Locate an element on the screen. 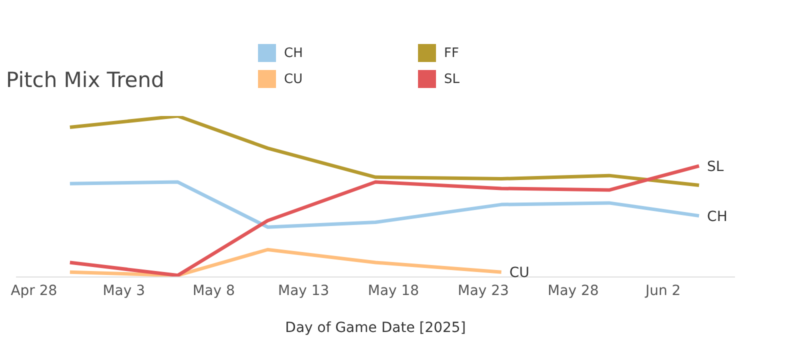  x-tick-label: May 18 is located at coordinates (394, 290).